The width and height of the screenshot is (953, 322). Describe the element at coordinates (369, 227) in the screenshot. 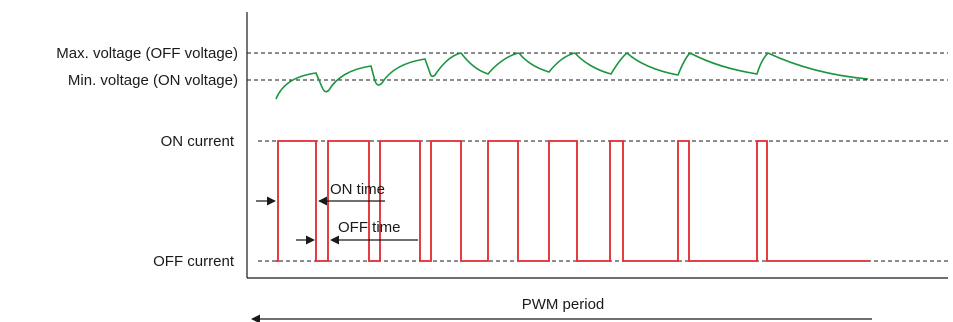

I see `off-time-label: OFF time` at that location.